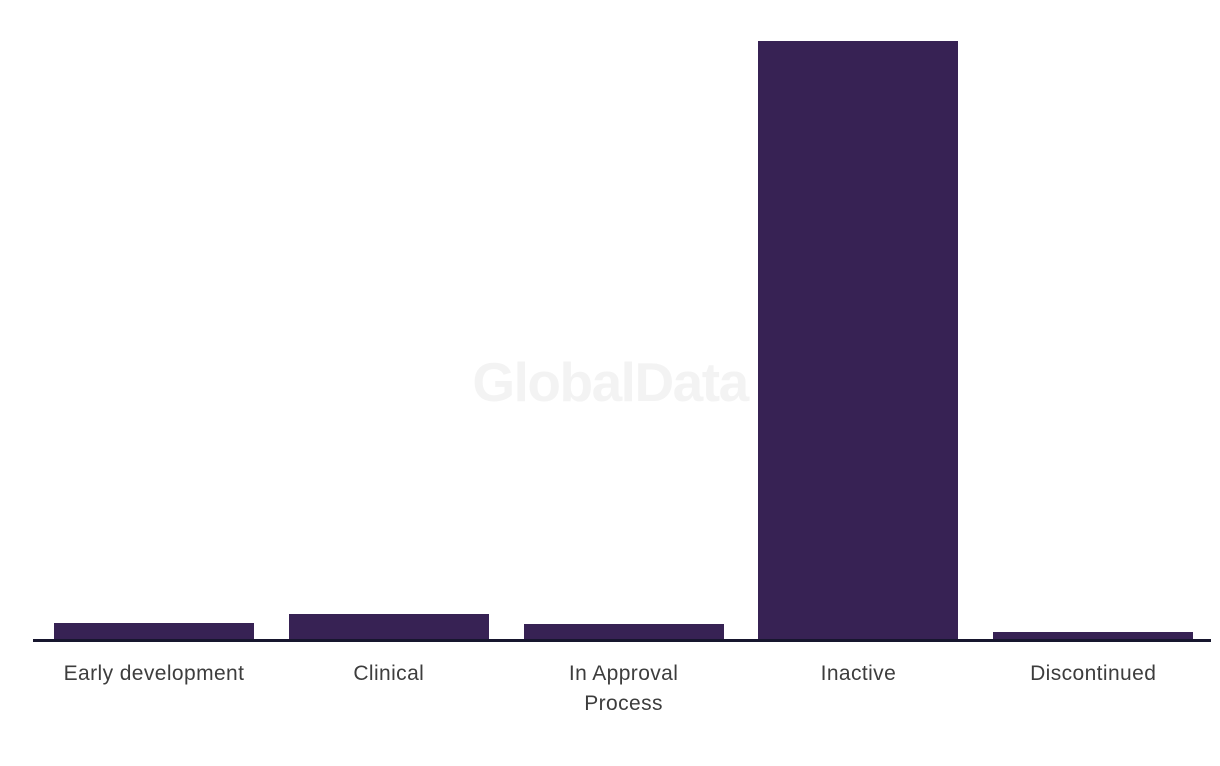  What do you see at coordinates (154, 631) in the screenshot?
I see `bar-early-development` at bounding box center [154, 631].